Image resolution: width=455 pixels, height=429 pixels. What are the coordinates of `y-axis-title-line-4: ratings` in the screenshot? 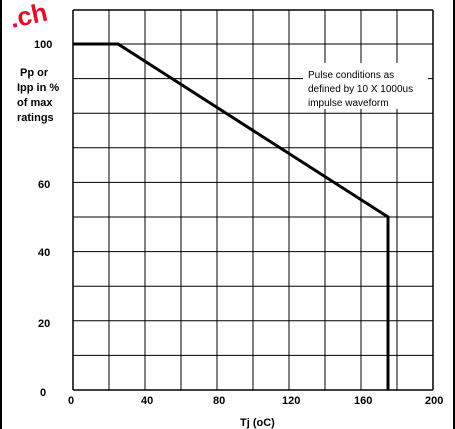 It's located at (35, 118).